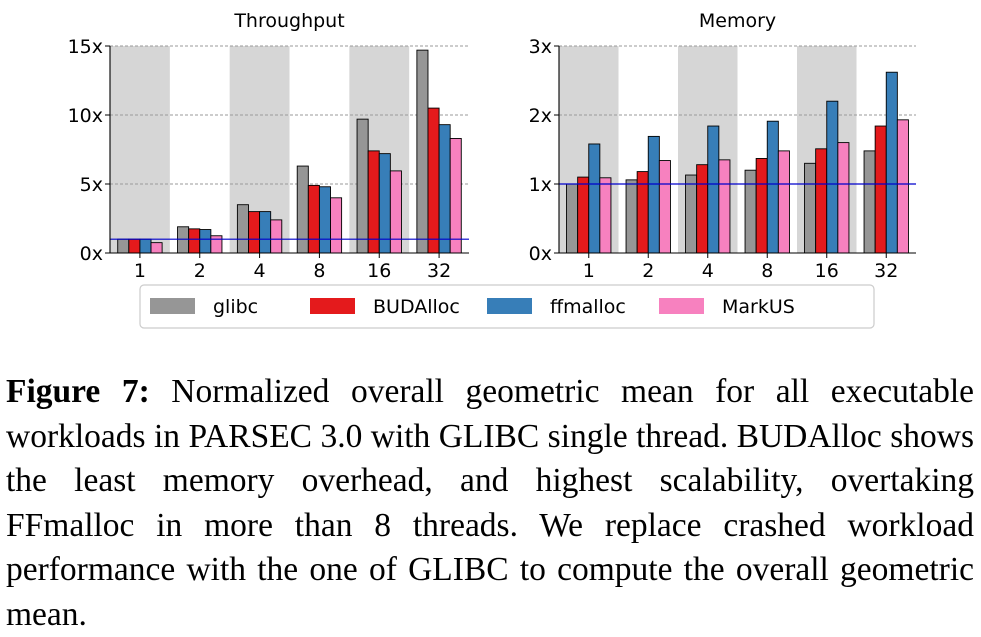 This screenshot has width=981, height=637. What do you see at coordinates (758, 307) in the screenshot?
I see `legend-label-markus: MarkUS` at bounding box center [758, 307].